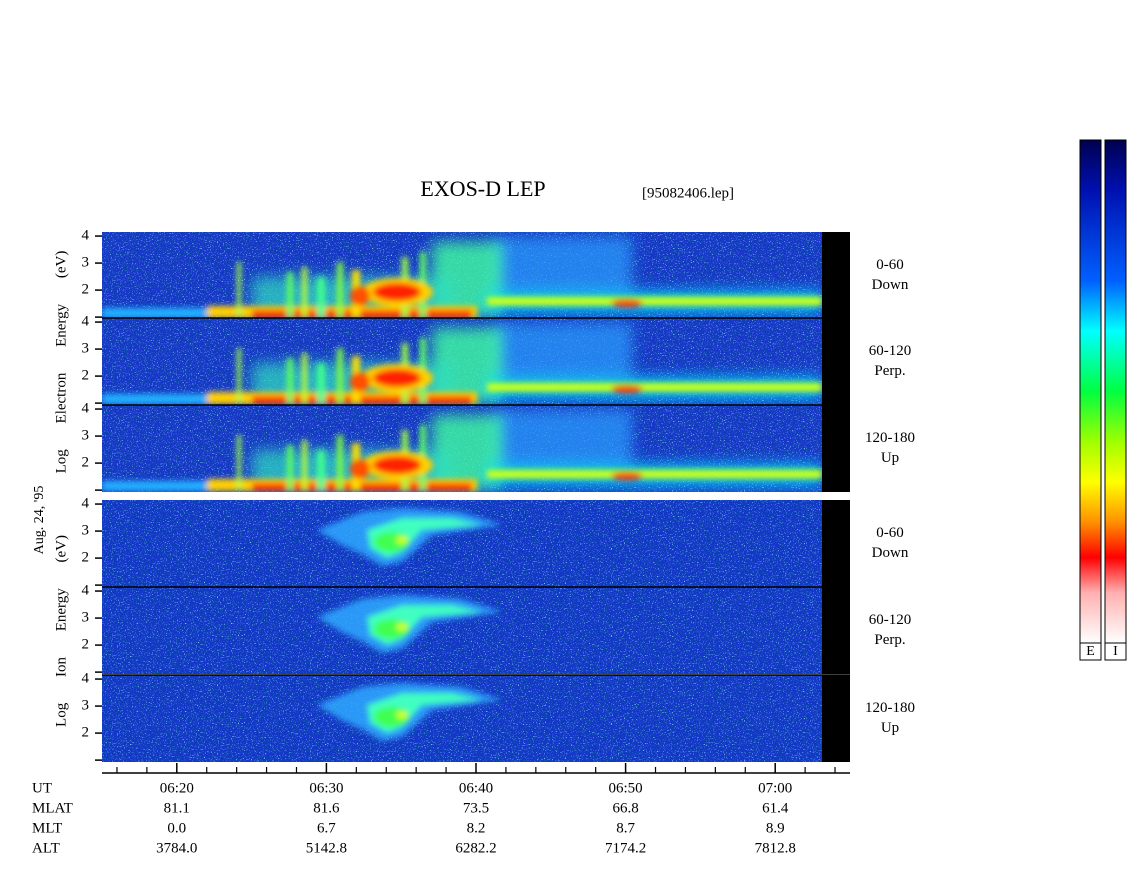 This screenshot has height=875, width=1130. Describe the element at coordinates (177, 788) in the screenshot. I see `x-tick-label: 06:20` at that location.